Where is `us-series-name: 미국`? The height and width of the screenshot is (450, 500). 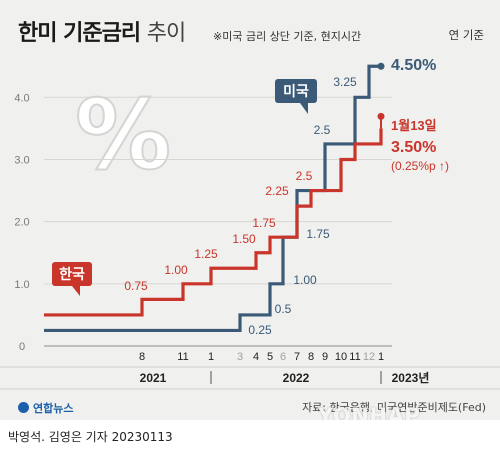
us-series-name: 미국 is located at coordinates (296, 92).